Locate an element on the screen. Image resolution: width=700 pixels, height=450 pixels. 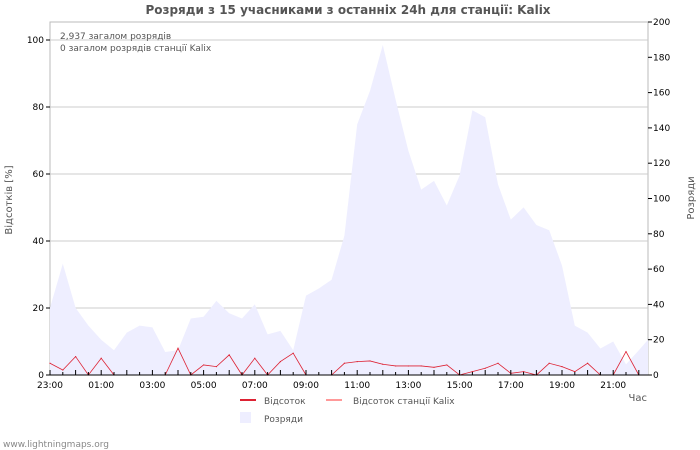
x-tick-label: 07:00 is located at coordinates (255, 386).